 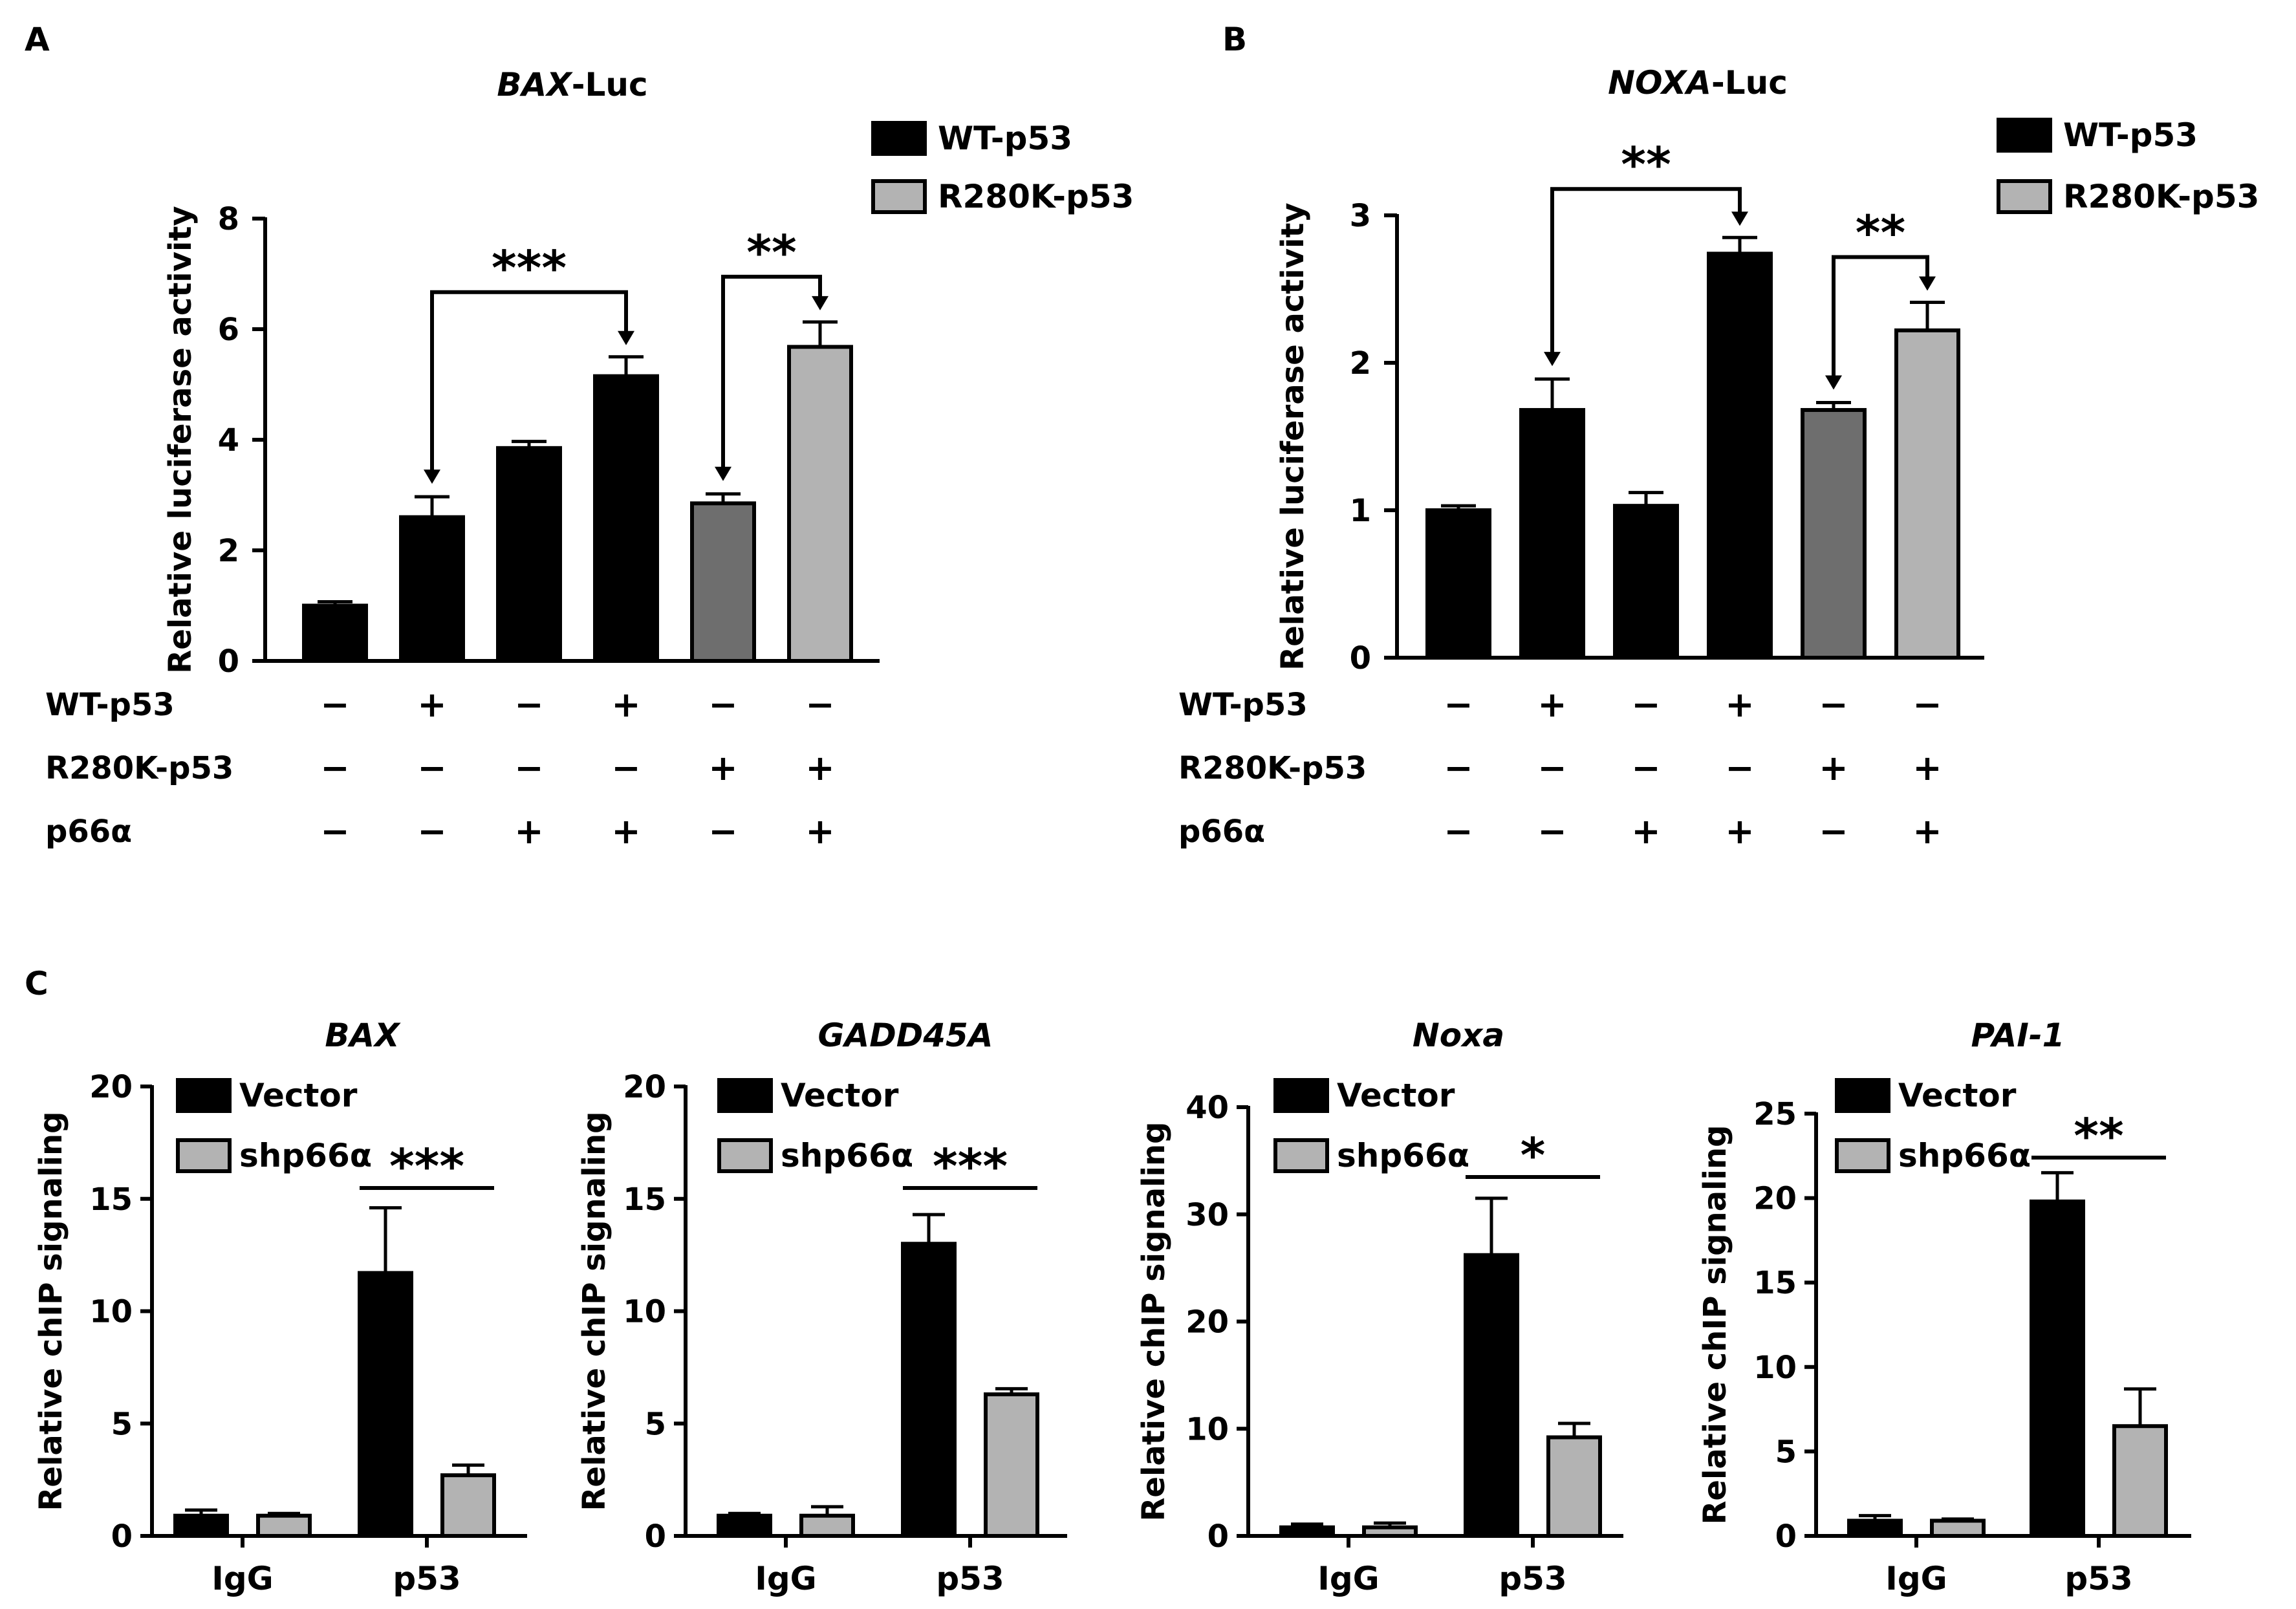 What do you see at coordinates (363, 1035) in the screenshot?
I see `panel-c-bax-title: BAX` at bounding box center [363, 1035].